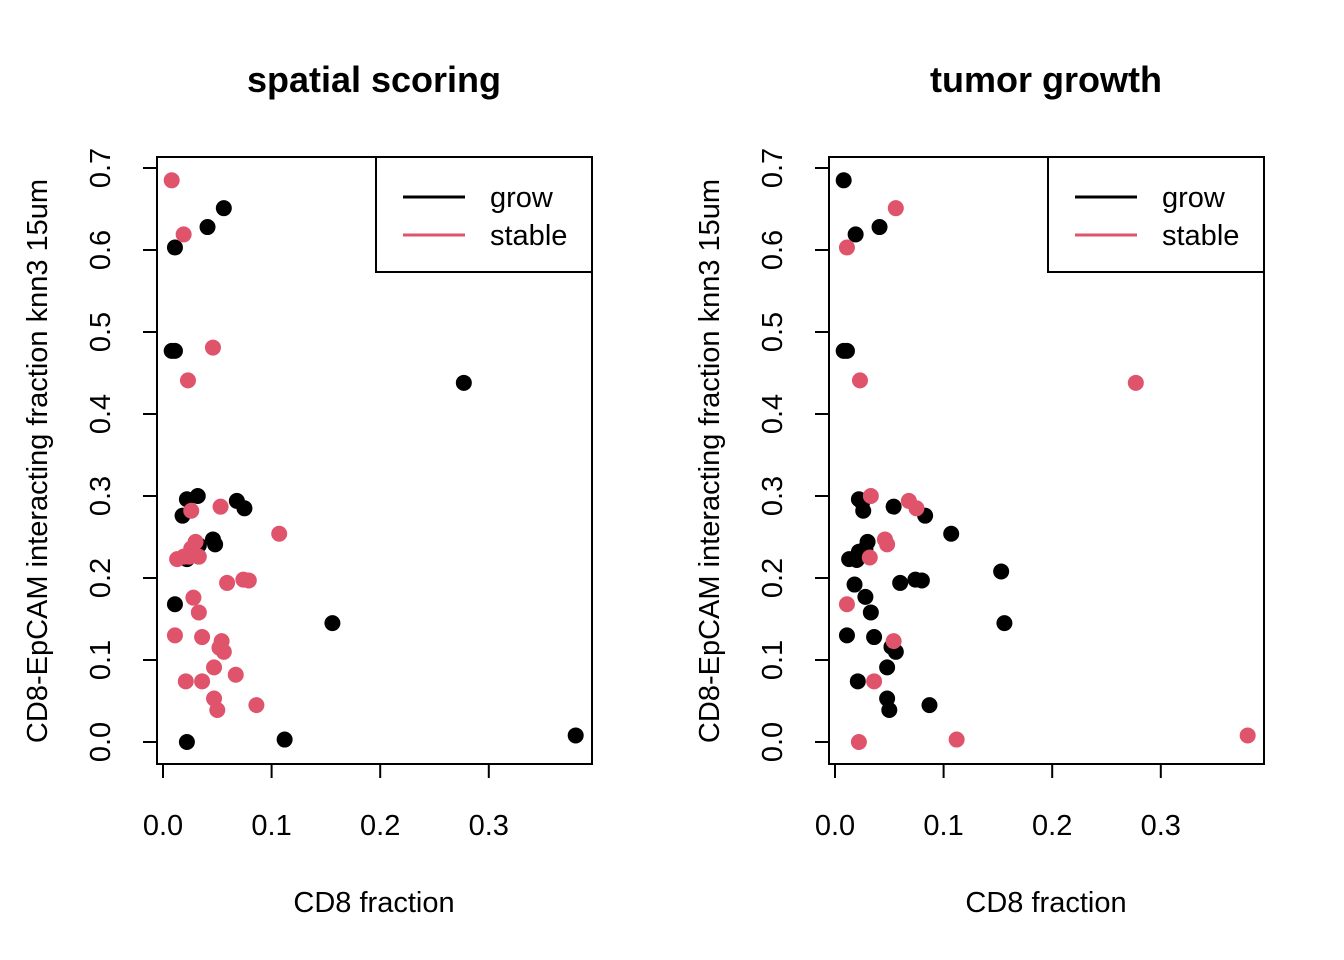 The image size is (1344, 960). Describe the element at coordinates (38, 461) in the screenshot. I see `y-axis-label: CD8-EpCAM interacting fraction knn3 15um` at that location.